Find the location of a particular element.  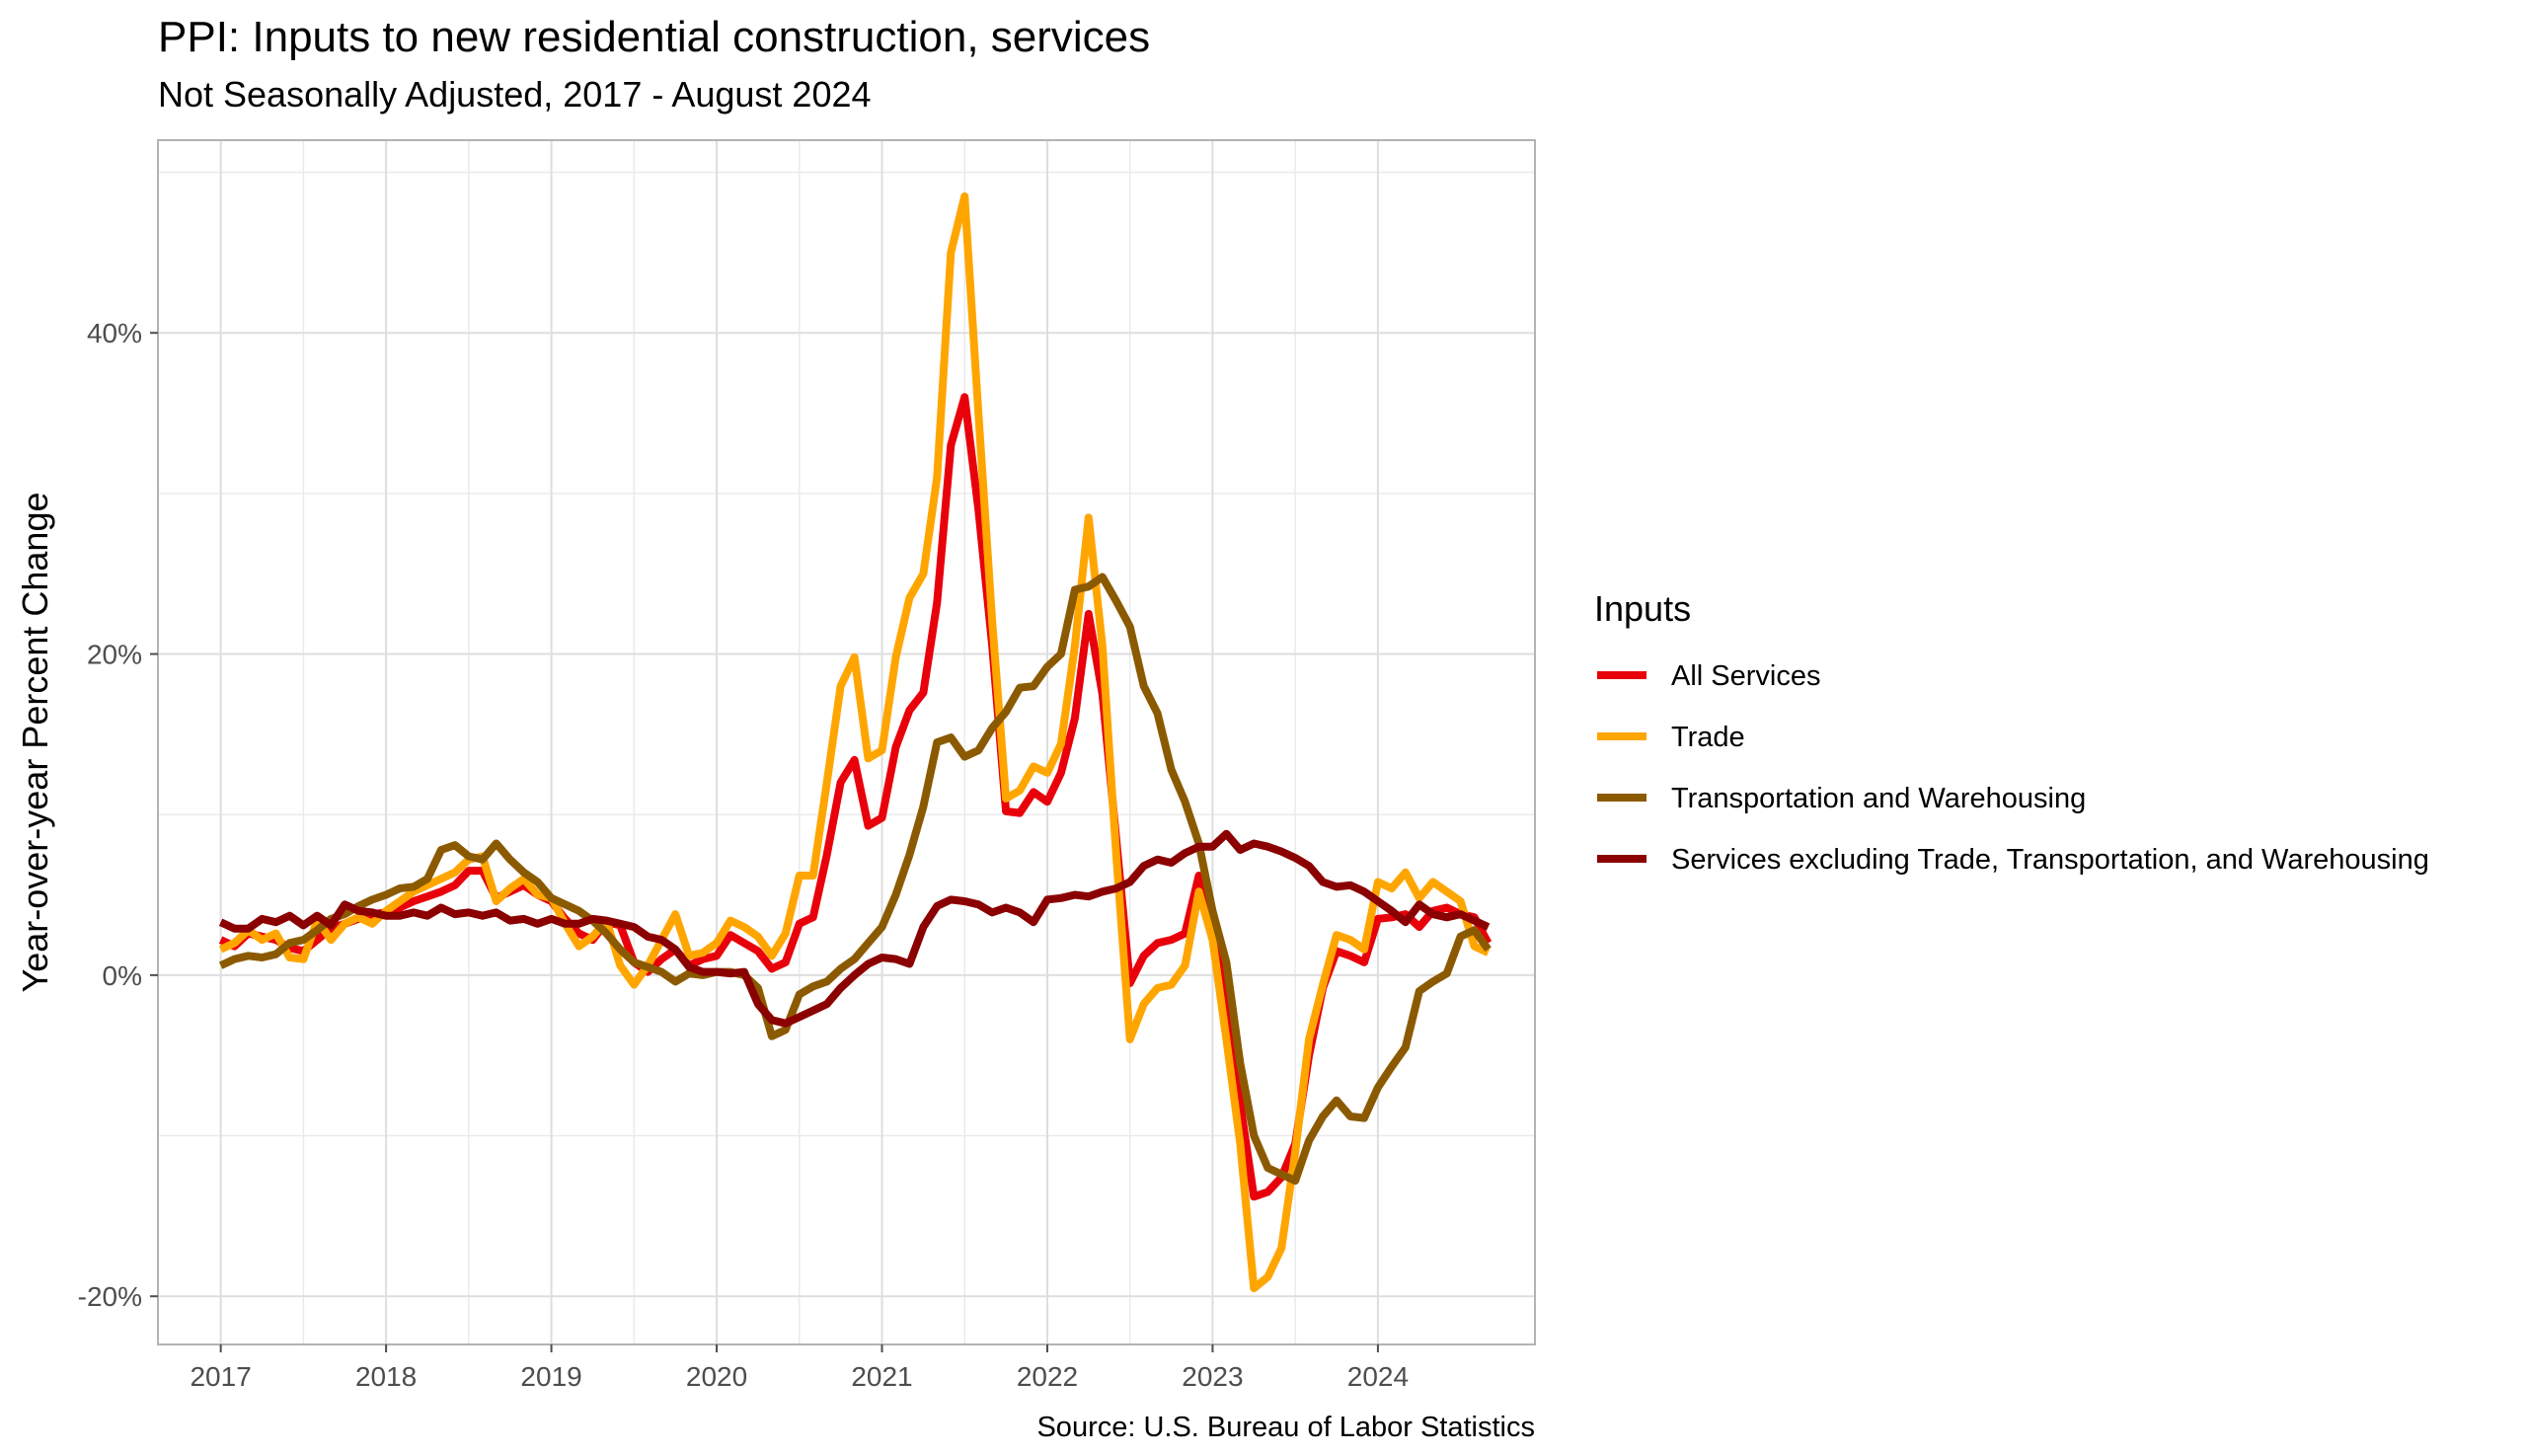

legend-item: Trade is located at coordinates (1671, 737).